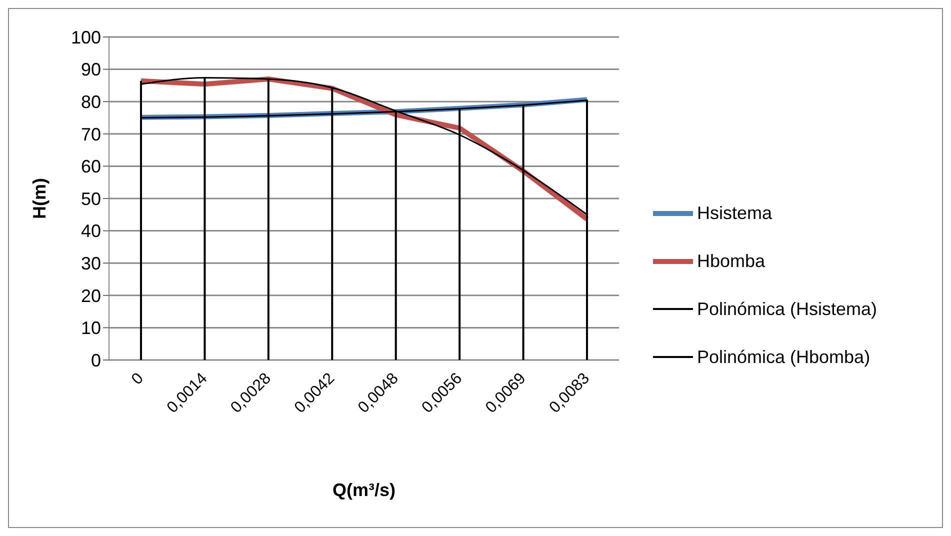  Describe the element at coordinates (90, 166) in the screenshot. I see `y-tick-label: 60` at that location.